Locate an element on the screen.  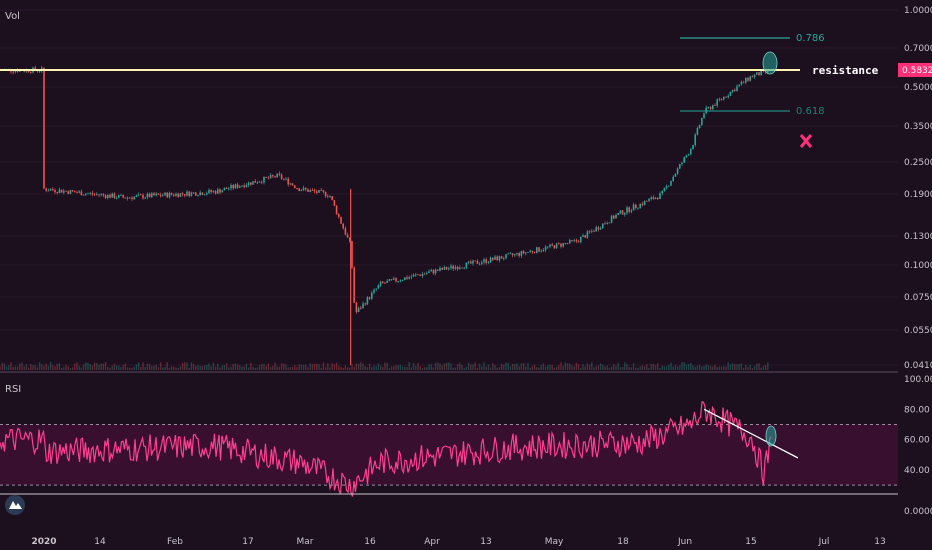
rsi-axis: 100.00 80.00 60.00 40.00 is located at coordinates (918, 425).